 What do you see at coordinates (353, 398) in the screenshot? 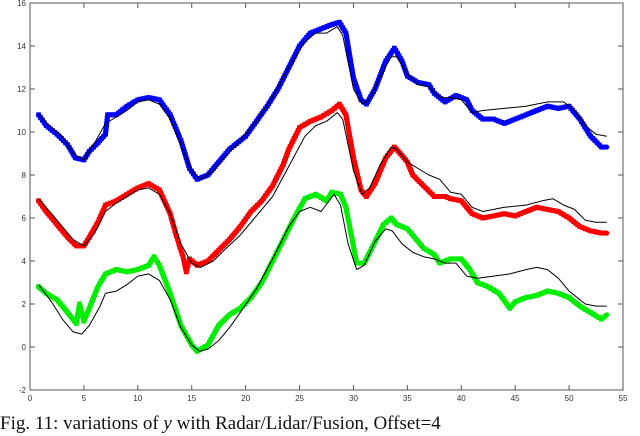
I see `x-tick-label: 30` at bounding box center [353, 398].